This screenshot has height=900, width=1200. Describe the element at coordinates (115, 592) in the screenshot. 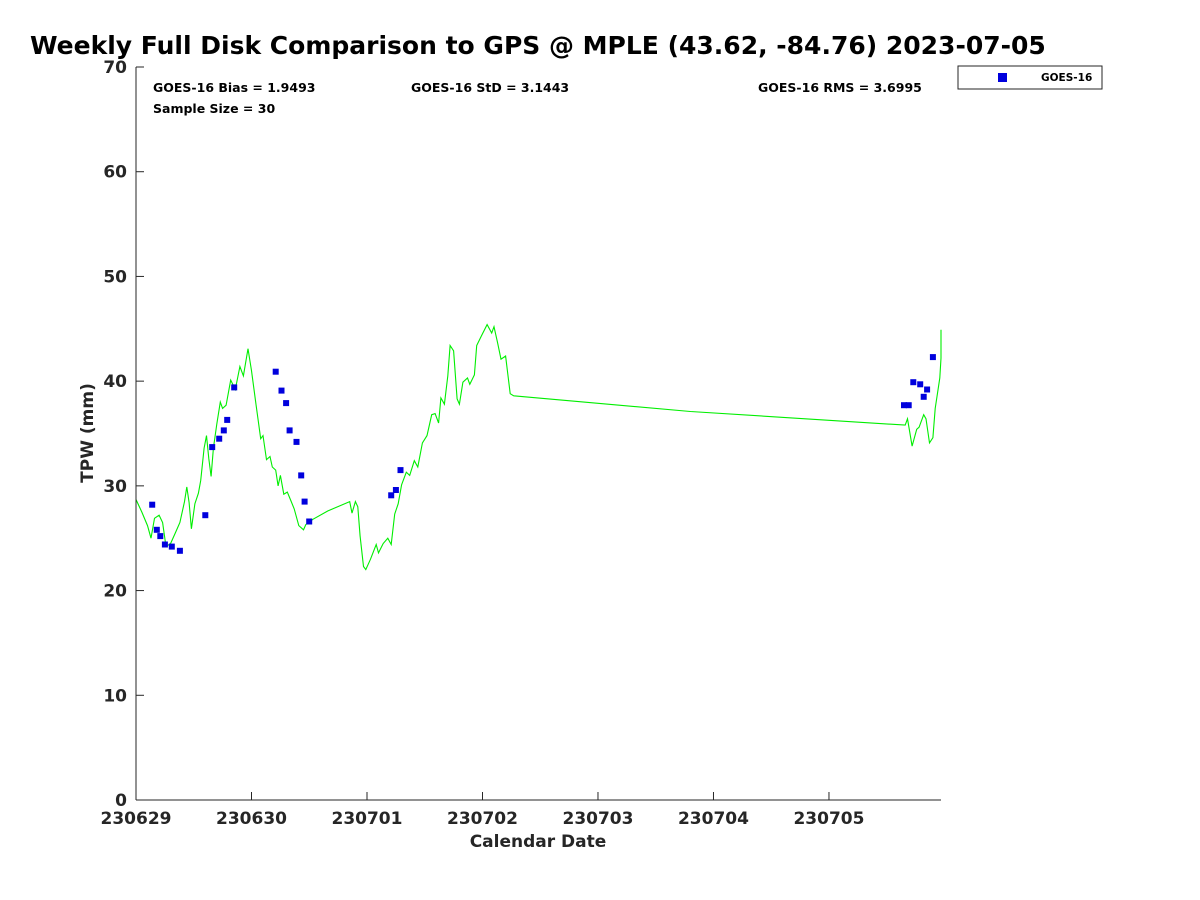

I see `y-tick-label: 20` at that location.